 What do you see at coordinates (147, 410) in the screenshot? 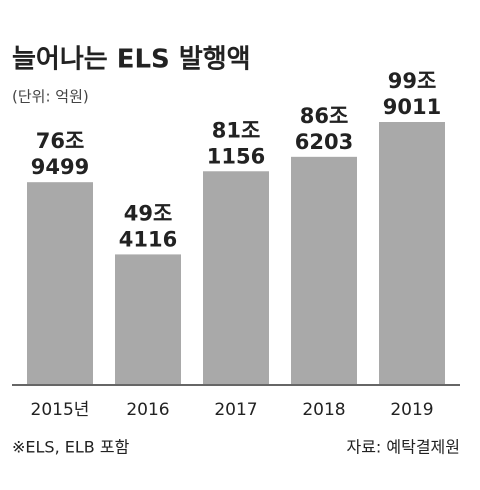
I see `x-tick-label: 2016` at bounding box center [147, 410].